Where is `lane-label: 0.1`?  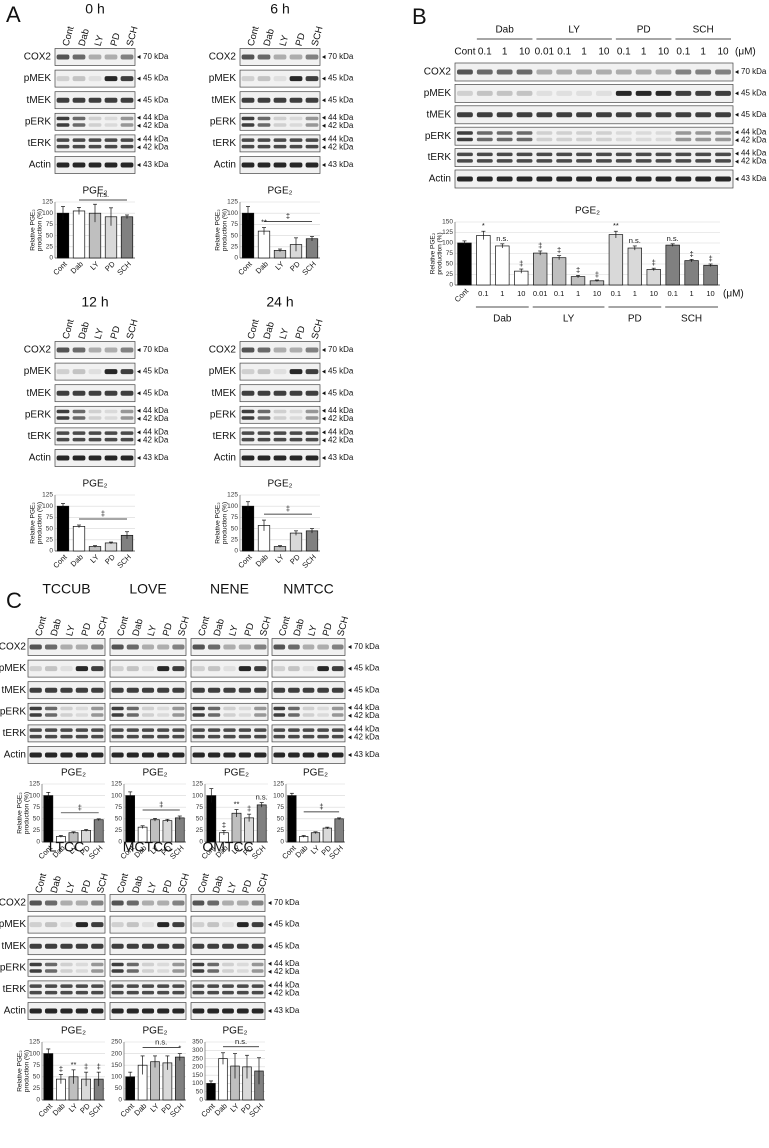
lane-label: 0.1 is located at coordinates (624, 52).